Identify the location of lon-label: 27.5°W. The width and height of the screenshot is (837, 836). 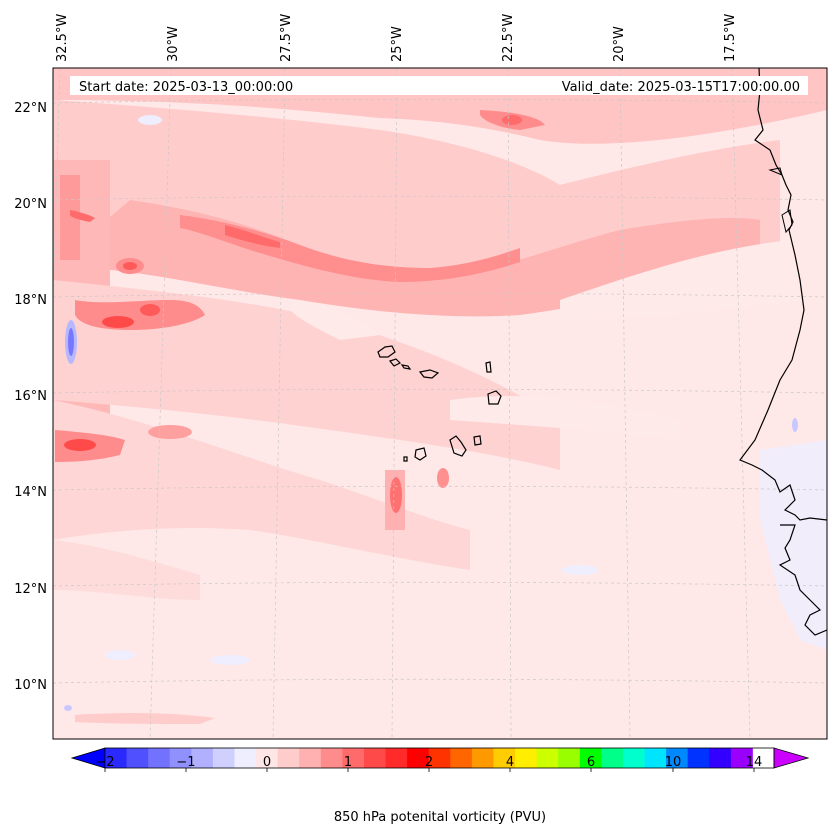
(286, 38).